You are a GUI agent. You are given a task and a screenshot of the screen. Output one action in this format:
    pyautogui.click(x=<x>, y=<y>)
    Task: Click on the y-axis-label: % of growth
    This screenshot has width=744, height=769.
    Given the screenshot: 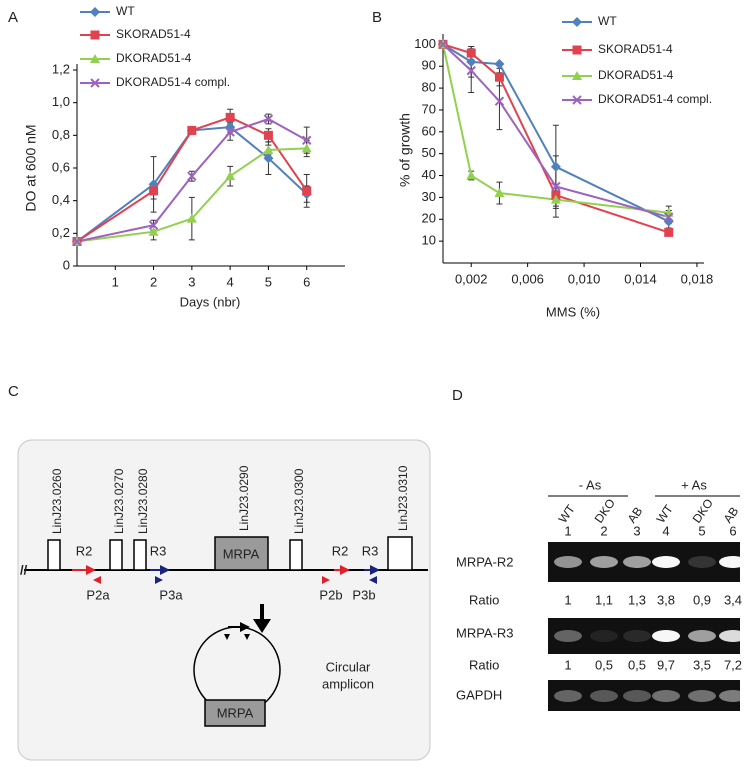 What is the action you would take?
    pyautogui.click(x=405, y=150)
    